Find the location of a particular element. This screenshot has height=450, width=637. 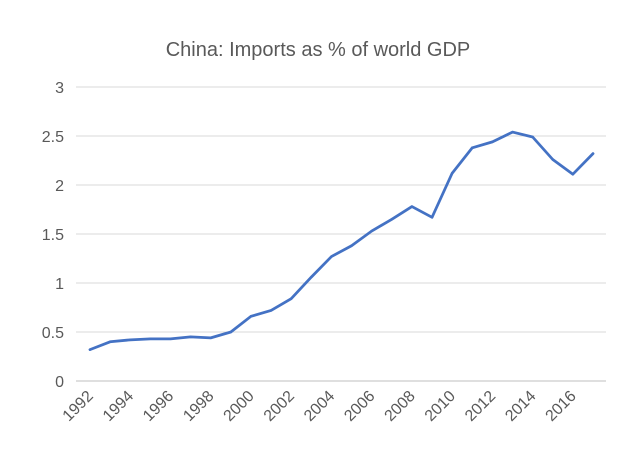

x-tick-label: 2004 is located at coordinates (319, 406).